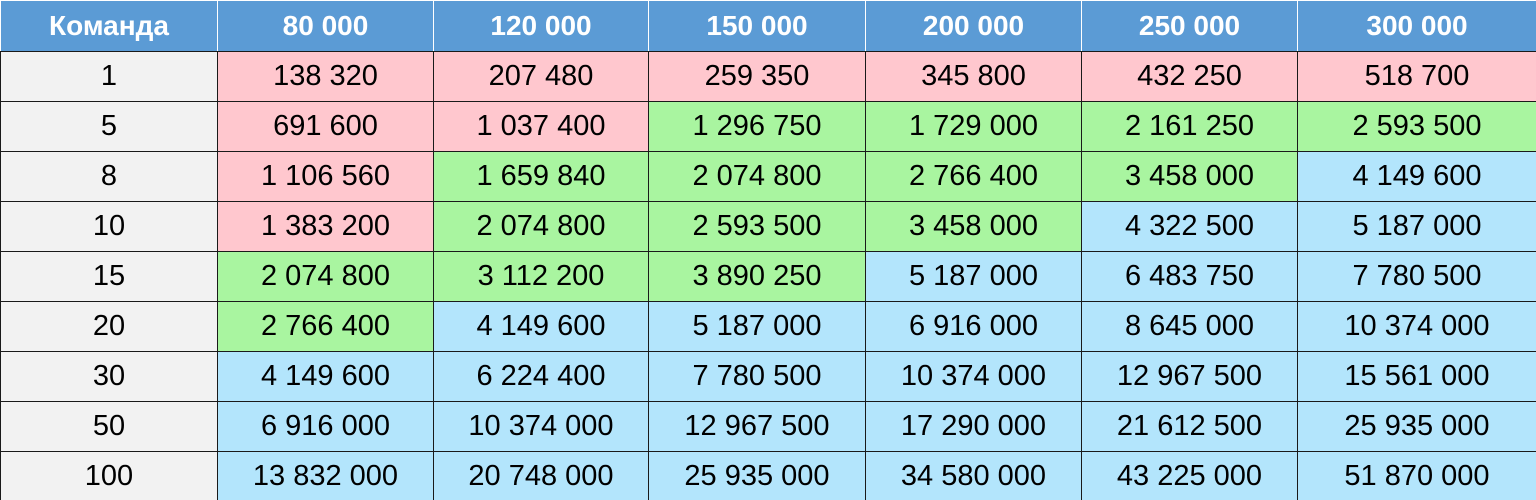 The image size is (1536, 500). Describe the element at coordinates (757, 126) in the screenshot. I see `table-cell: 1 296 750` at that location.